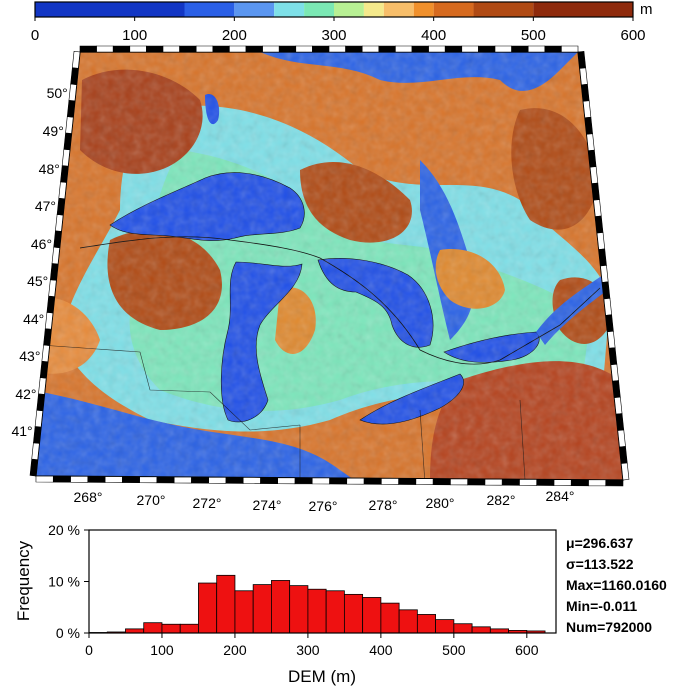  I want to click on longitude-label: 270°, so click(151, 500).